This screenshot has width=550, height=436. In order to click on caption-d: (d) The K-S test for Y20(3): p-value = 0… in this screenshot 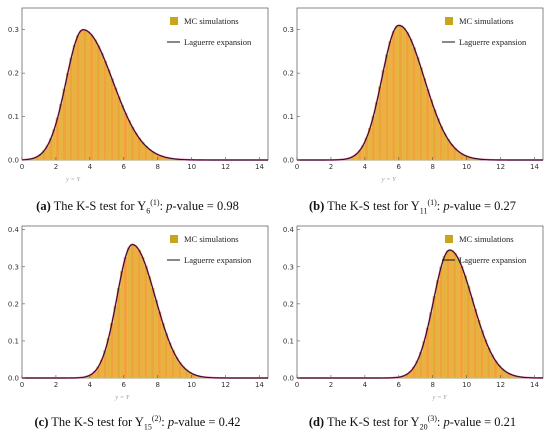, I will do `click(412, 423)`.